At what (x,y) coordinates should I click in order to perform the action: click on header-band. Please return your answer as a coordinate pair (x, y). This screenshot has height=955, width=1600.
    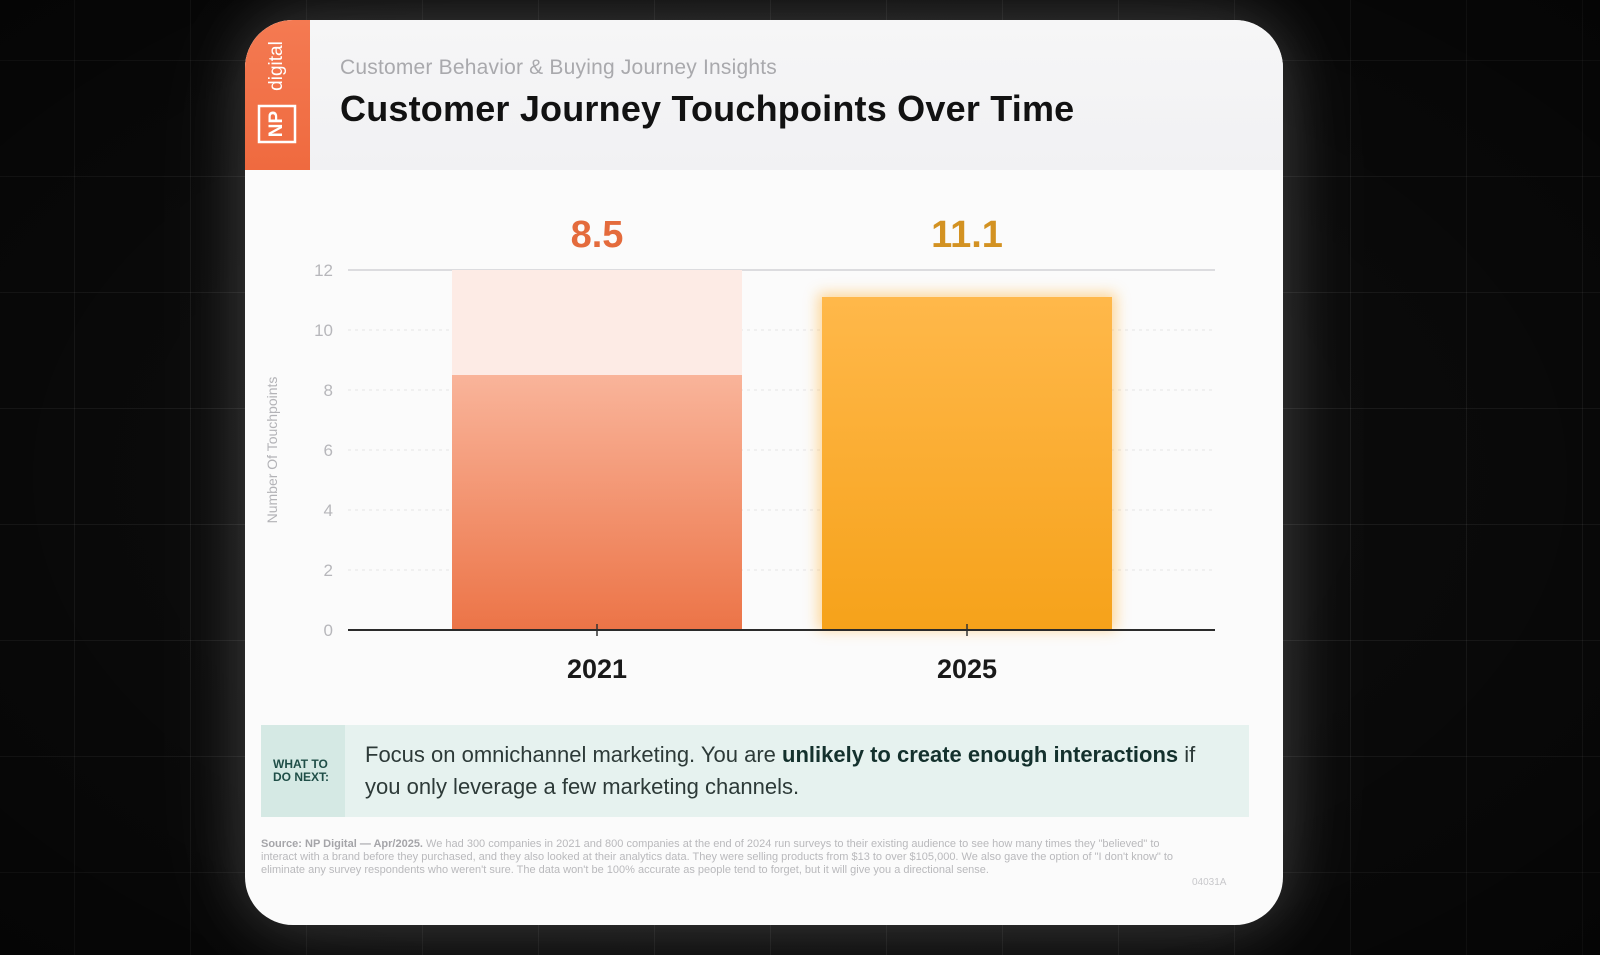
    Looking at the image, I should click on (764, 95).